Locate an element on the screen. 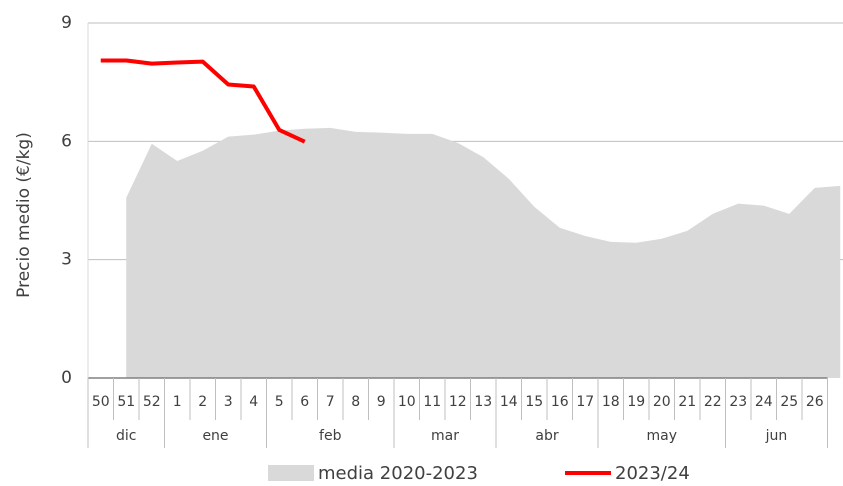 This screenshot has height=486, width=843. x-tick-label: 15 is located at coordinates (534, 402).